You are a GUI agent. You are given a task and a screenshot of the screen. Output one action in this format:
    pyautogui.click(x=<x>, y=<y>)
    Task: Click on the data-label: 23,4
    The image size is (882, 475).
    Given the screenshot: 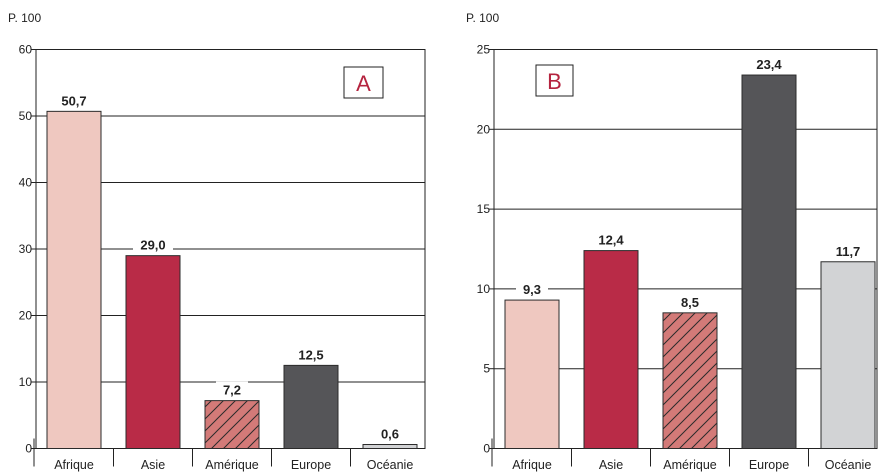 What is the action you would take?
    pyautogui.click(x=769, y=64)
    